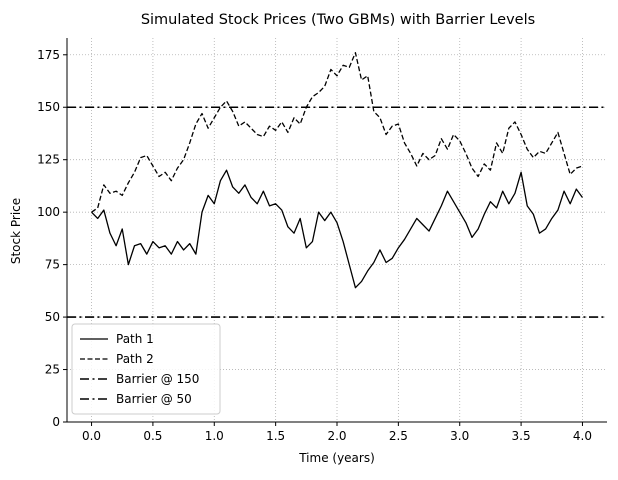  What do you see at coordinates (398, 436) in the screenshot?
I see `x-tick-label: 2.5` at bounding box center [398, 436].